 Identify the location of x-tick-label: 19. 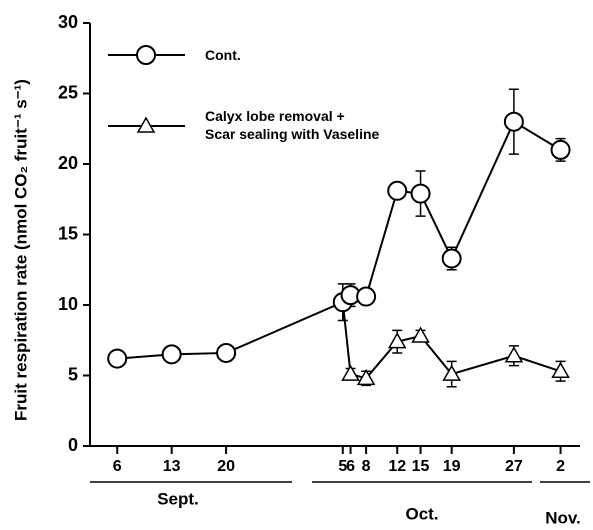
(452, 466).